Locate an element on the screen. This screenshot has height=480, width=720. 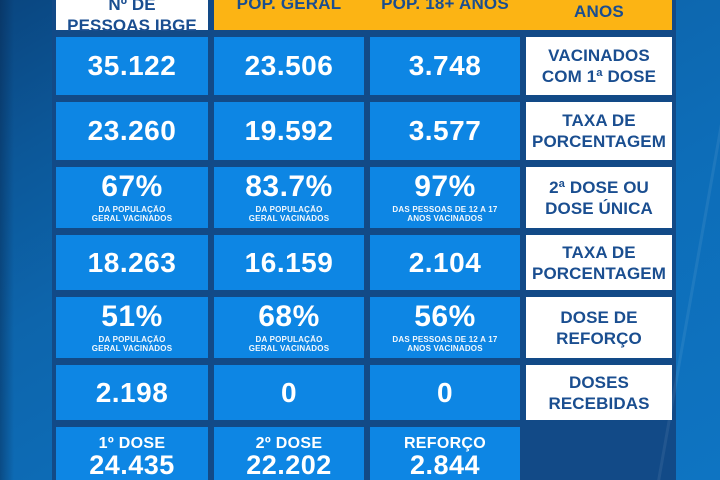
value-cell: 35.122 is located at coordinates (132, 66).